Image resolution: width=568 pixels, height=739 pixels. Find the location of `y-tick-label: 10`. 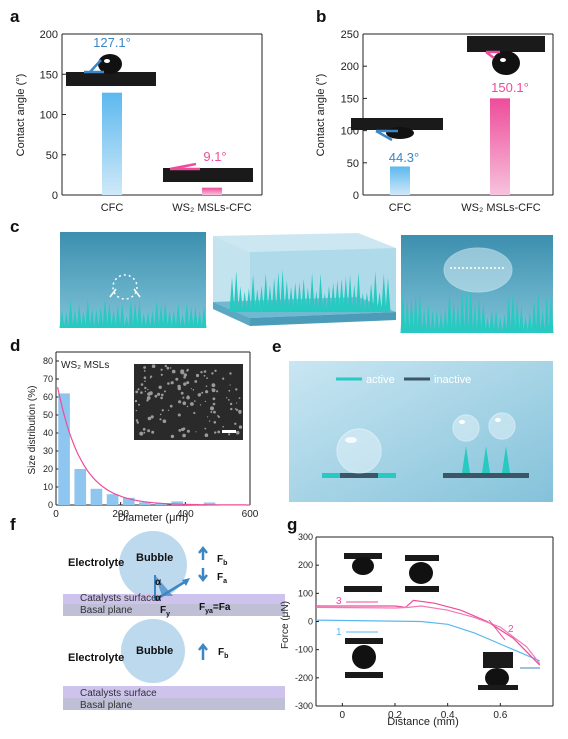

y-tick-label: 10 is located at coordinates (48, 487).